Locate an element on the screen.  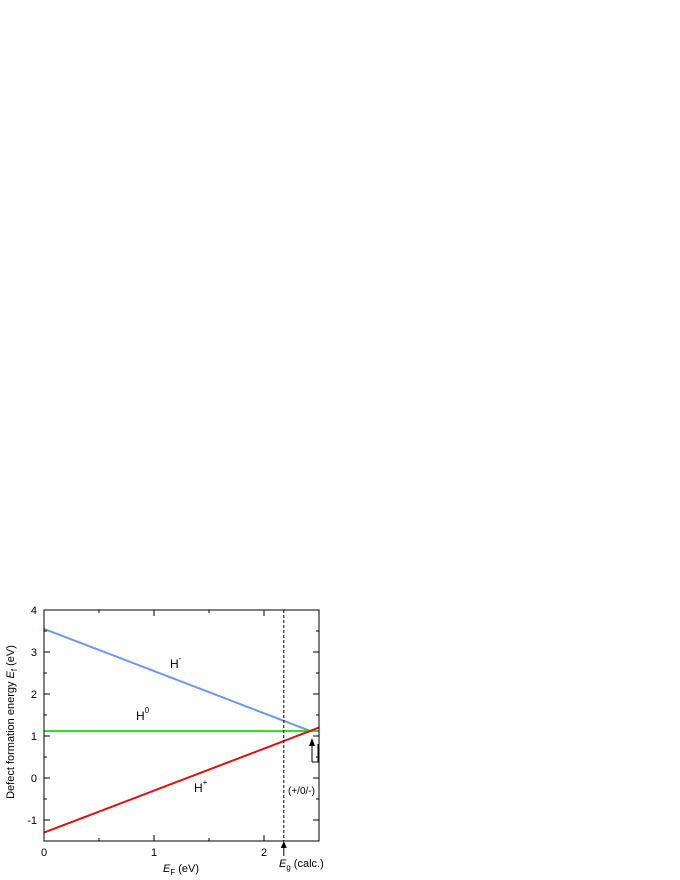
y-tick-label: 0 is located at coordinates (34, 779).